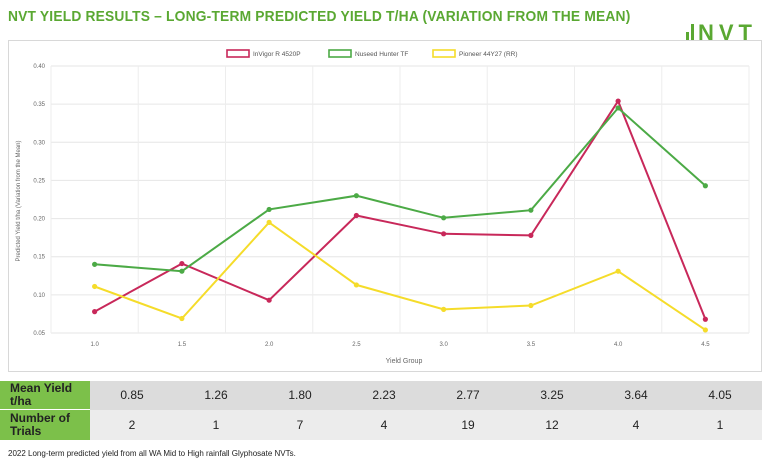  Describe the element at coordinates (468, 395) in the screenshot. I see `mean-yield-cell: 2.77` at that location.